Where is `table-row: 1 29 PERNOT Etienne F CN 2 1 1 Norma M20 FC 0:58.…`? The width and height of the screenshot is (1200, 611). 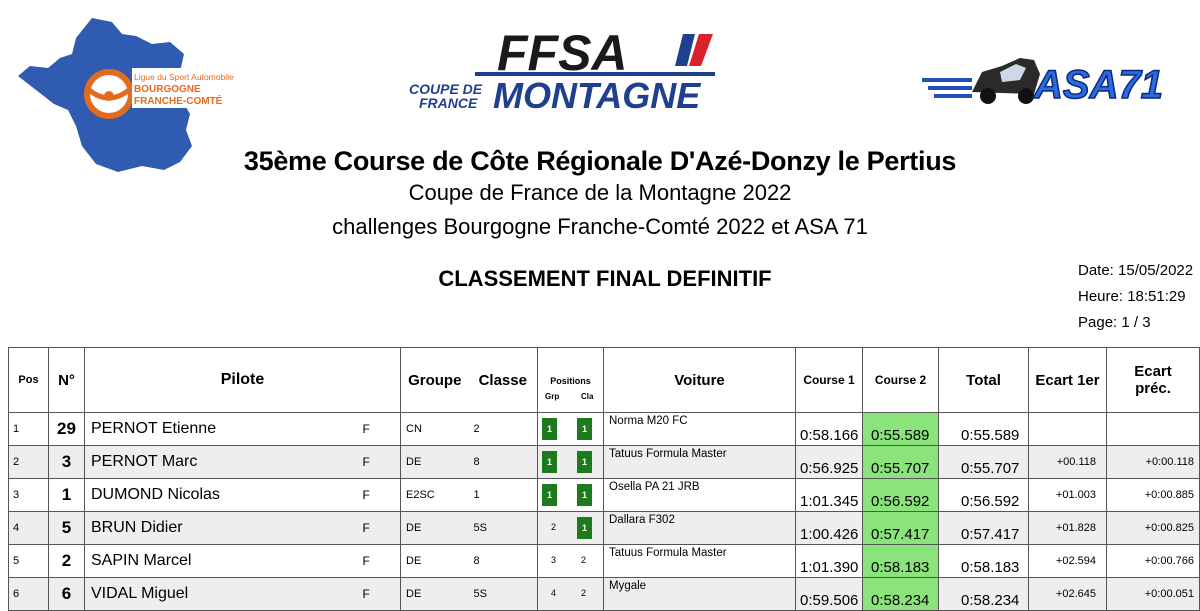
table-row: 1 29 PERNOT Etienne F CN 2 1 1 Norma M20 FC 0:58.… is located at coordinates (604, 429).